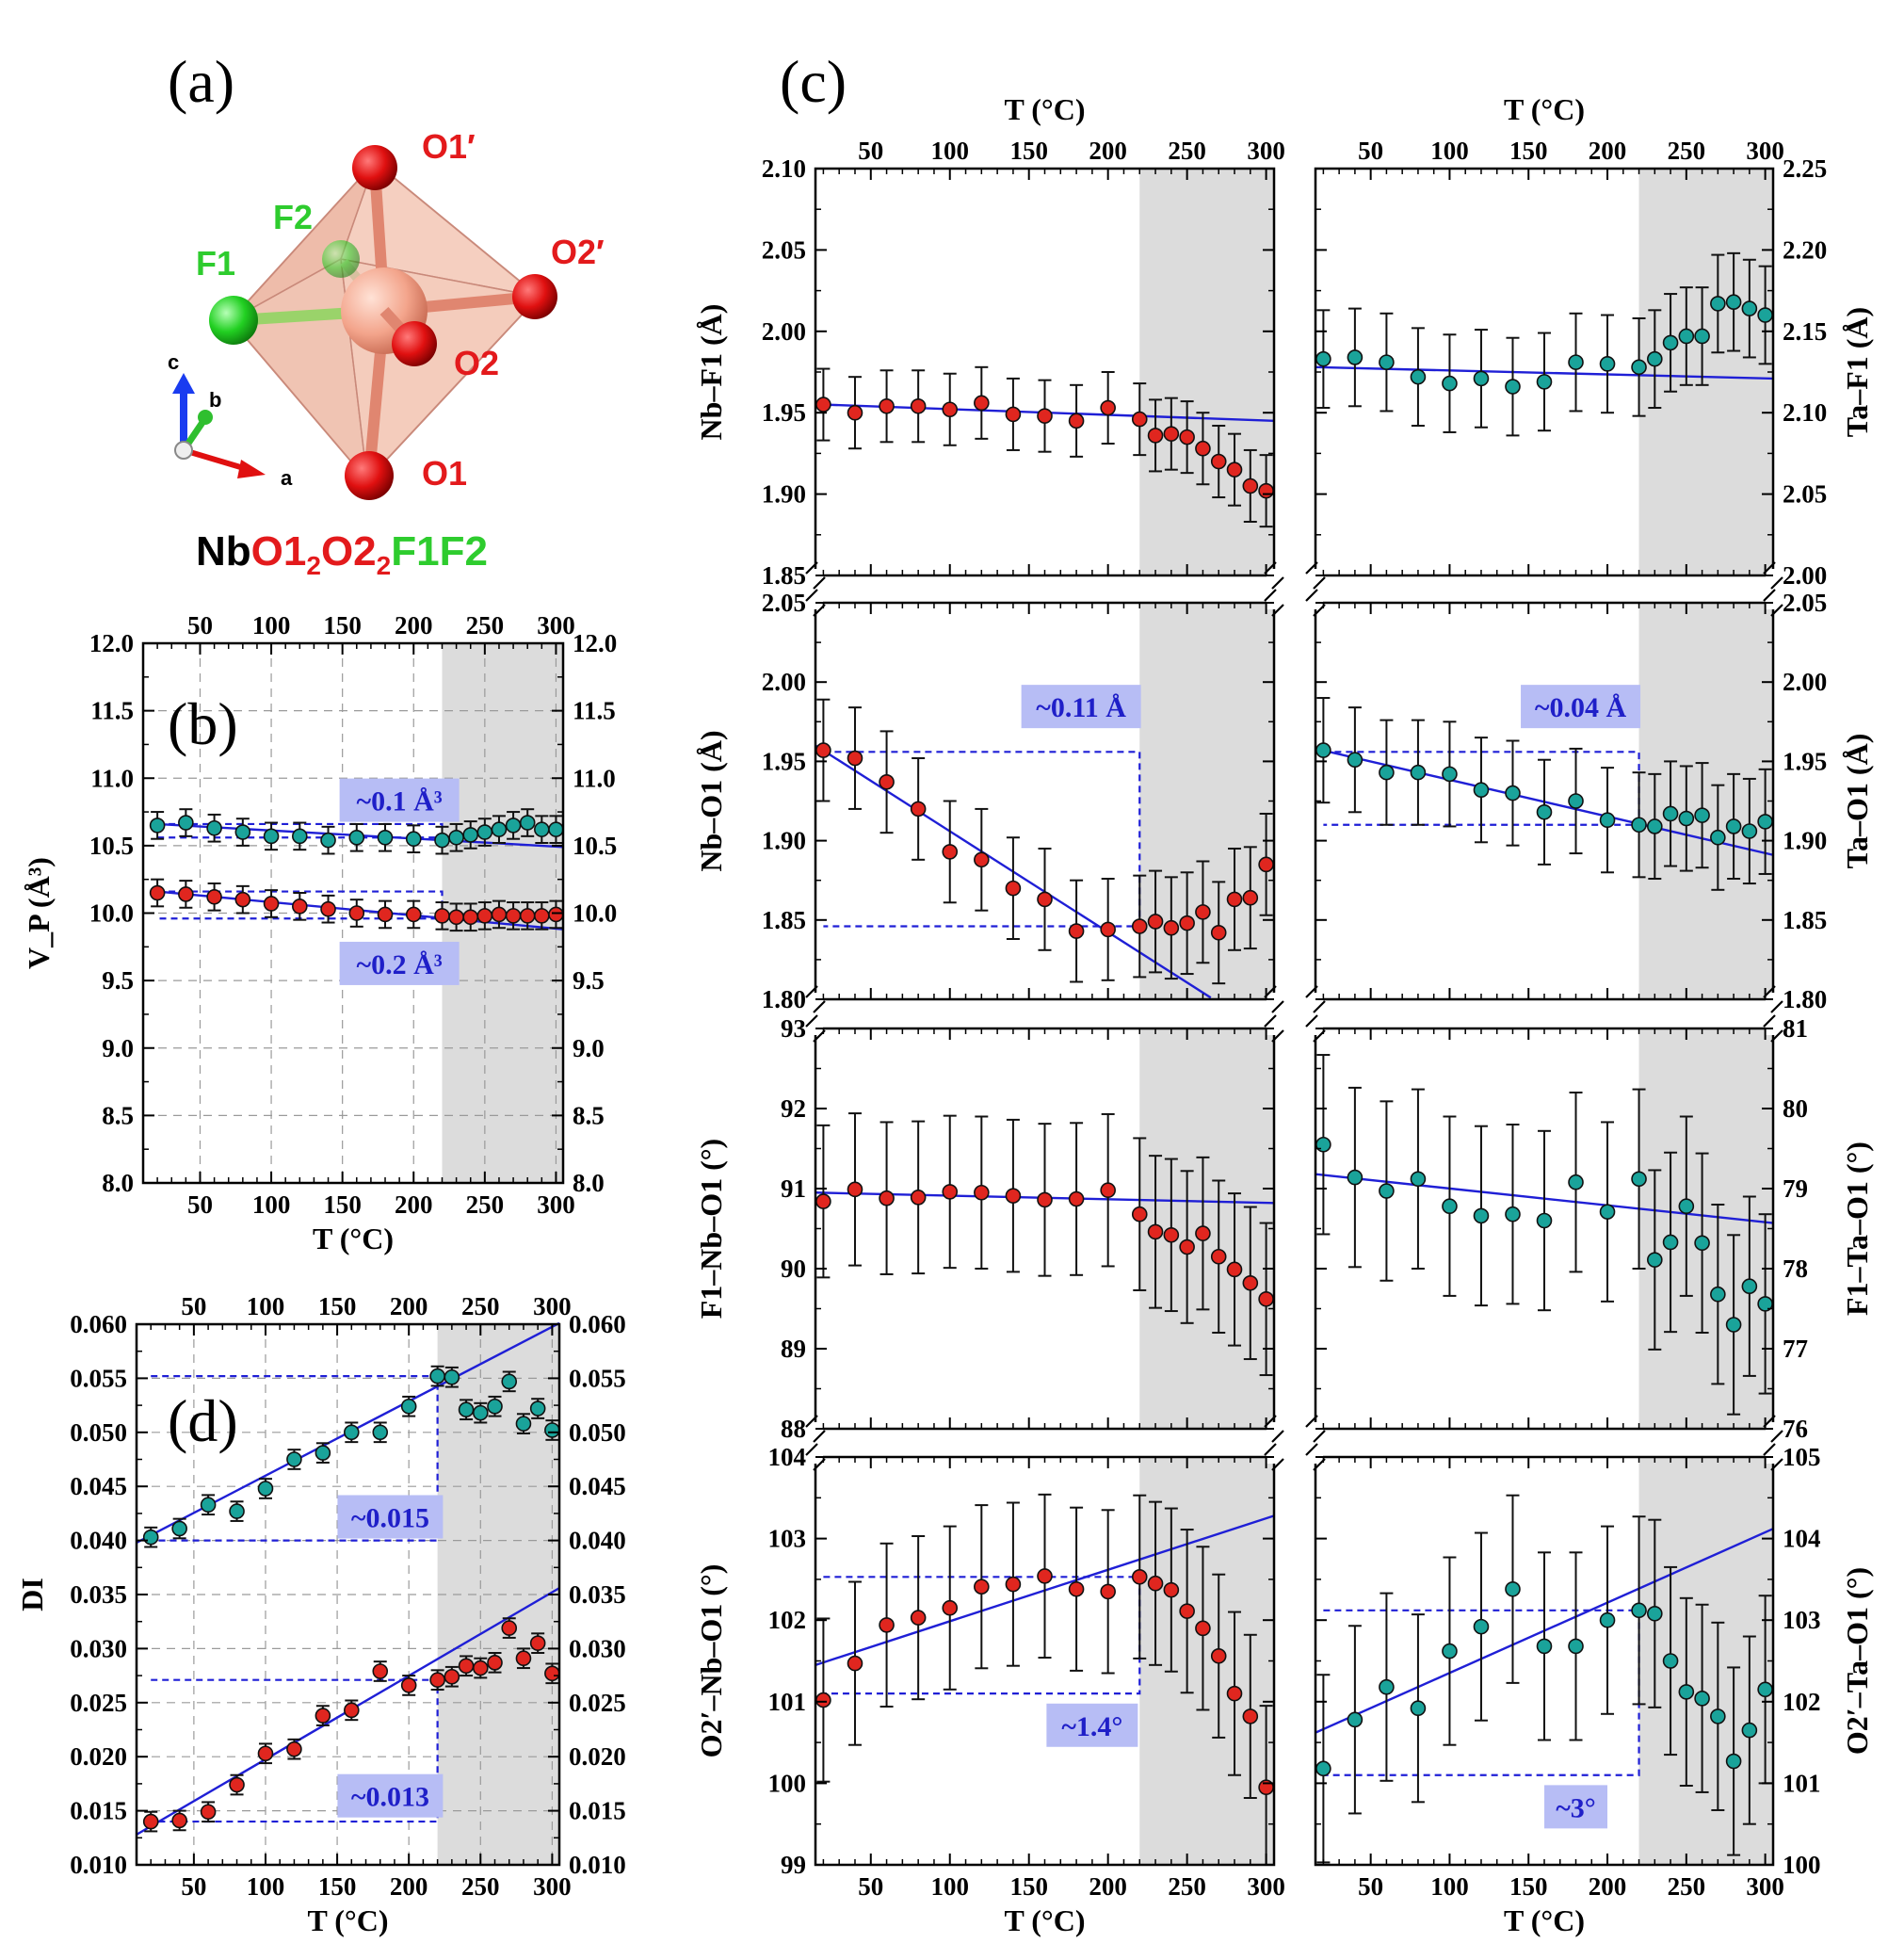 Image resolution: width=1904 pixels, height=1943 pixels. Describe the element at coordinates (1795, 1349) in the screenshot. I see `y-tick-label-right: 77` at that location.